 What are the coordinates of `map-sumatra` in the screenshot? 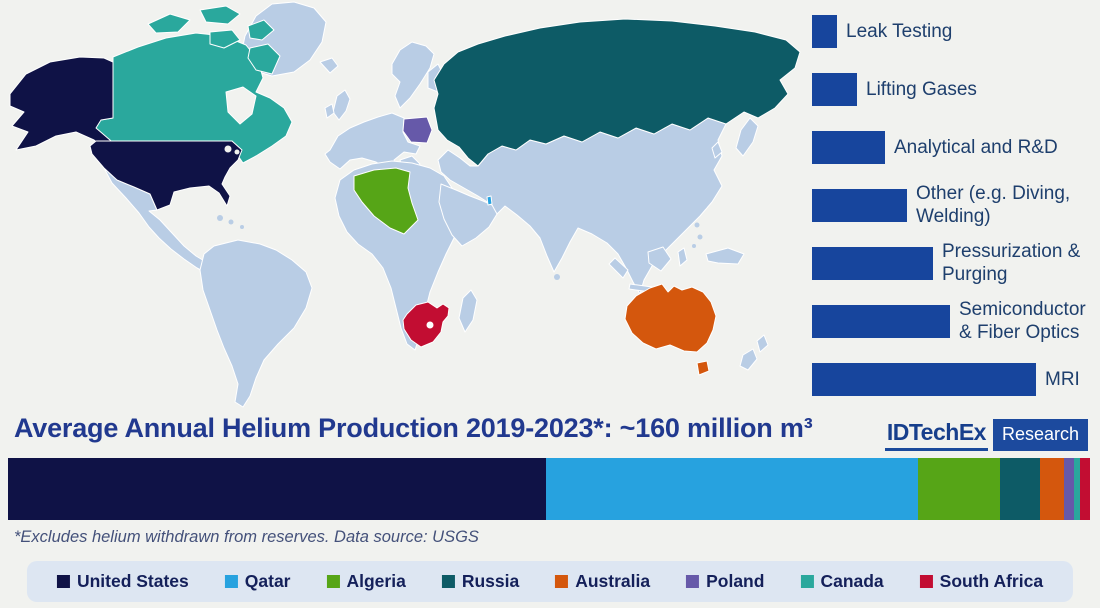 It's located at (618, 268).